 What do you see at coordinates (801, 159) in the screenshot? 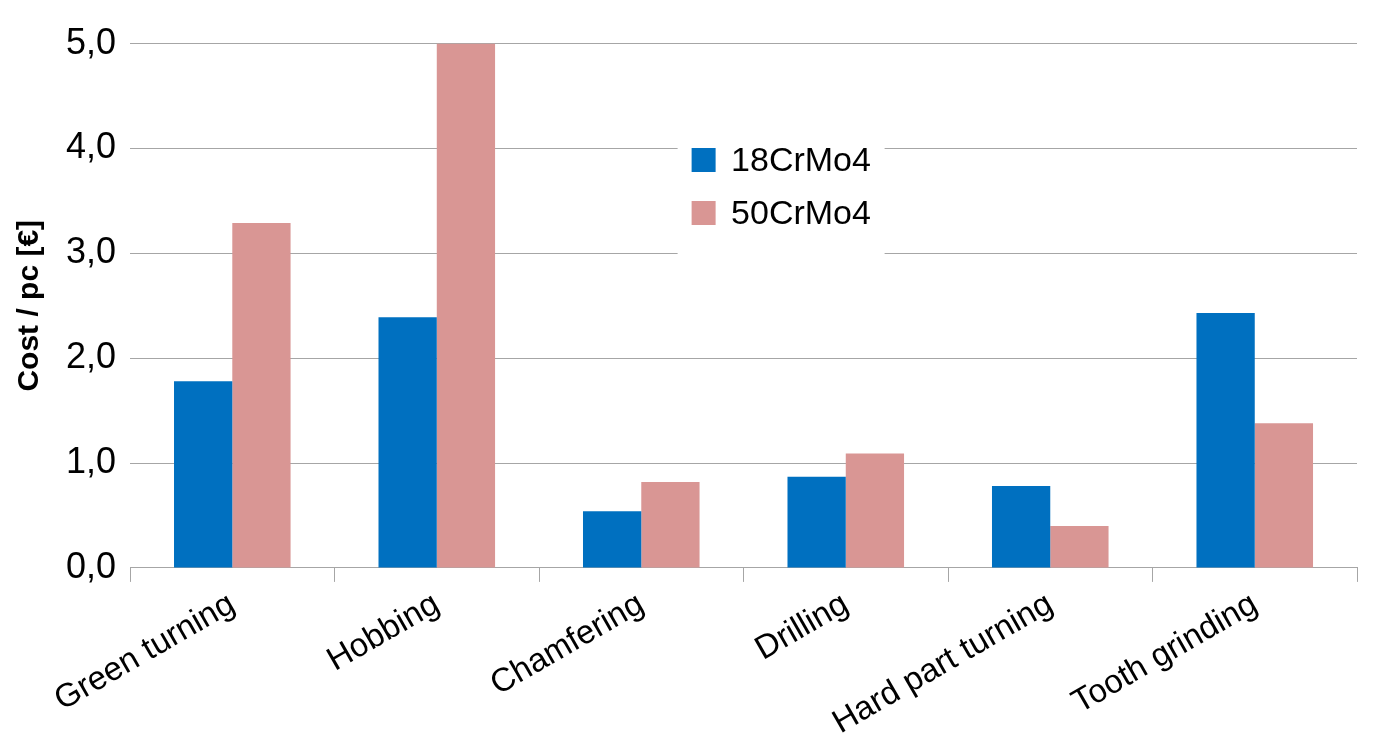
I see `legend-label: 18CrMo4` at bounding box center [801, 159].